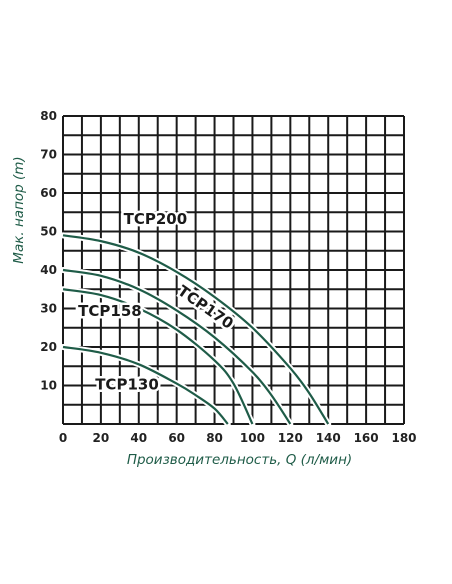 The height and width of the screenshot is (584, 452). Describe the element at coordinates (48, 193) in the screenshot. I see `y-tick-label: 60` at that location.